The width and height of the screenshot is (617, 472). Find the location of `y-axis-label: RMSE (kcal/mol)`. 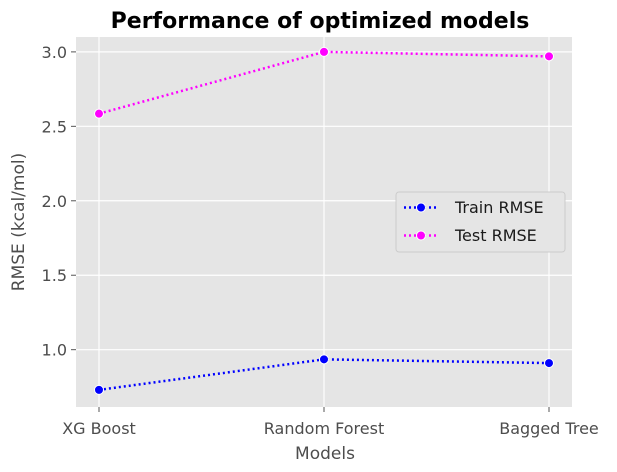

y-axis-label: RMSE (kcal/mol) is located at coordinates (19, 222).